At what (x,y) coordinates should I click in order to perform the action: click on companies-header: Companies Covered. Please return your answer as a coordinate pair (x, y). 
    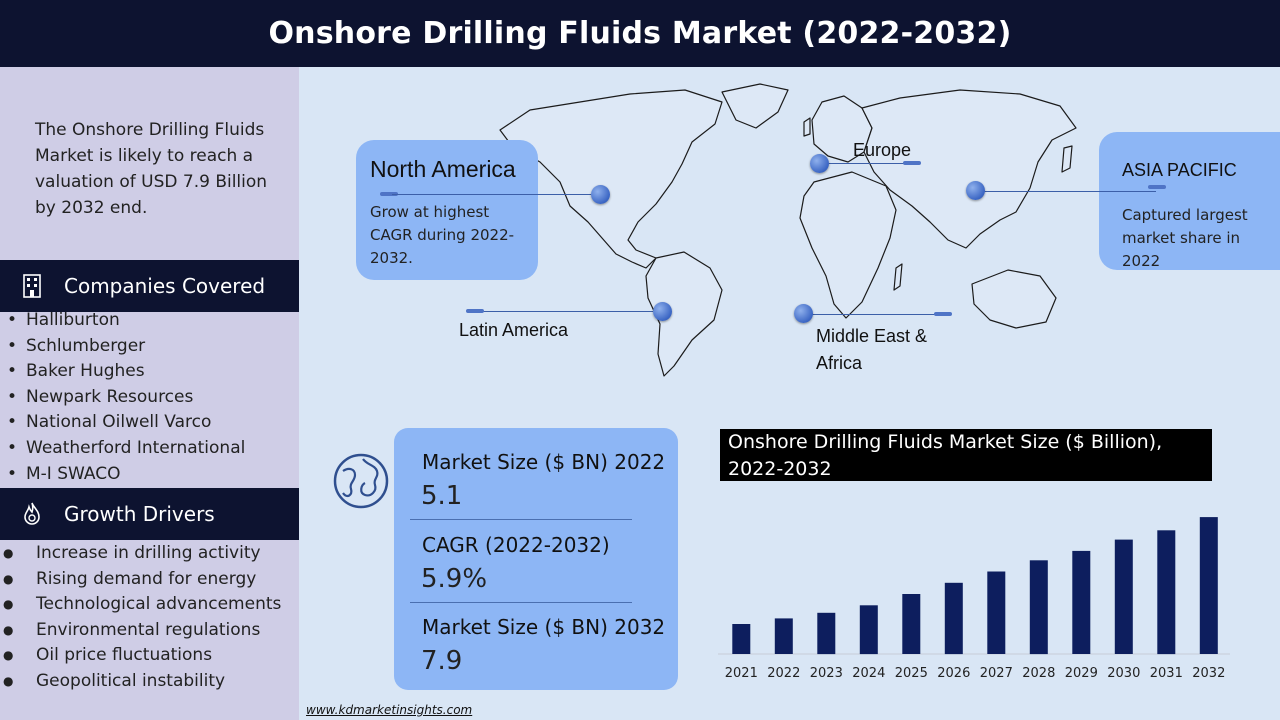
    Looking at the image, I should click on (149, 286).